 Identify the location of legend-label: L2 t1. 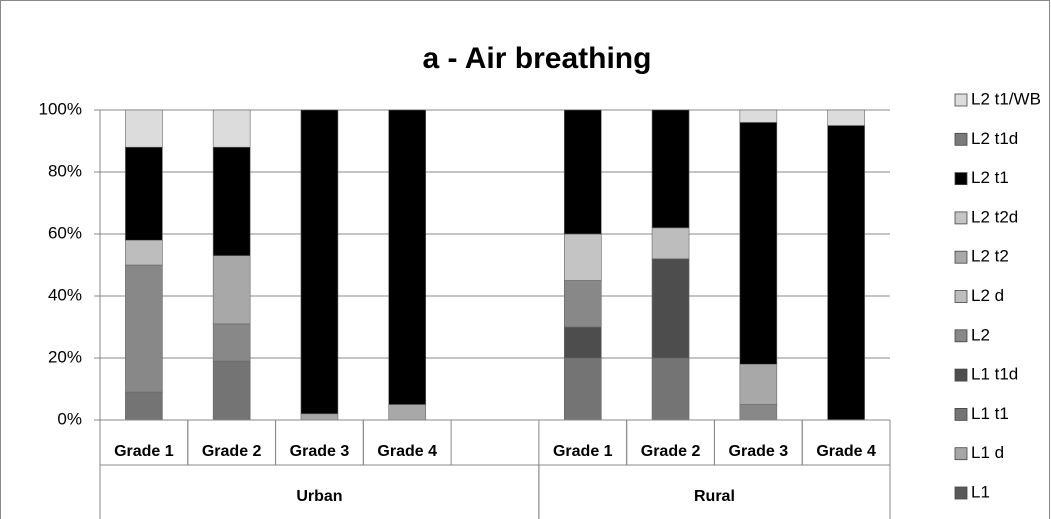
(990, 177).